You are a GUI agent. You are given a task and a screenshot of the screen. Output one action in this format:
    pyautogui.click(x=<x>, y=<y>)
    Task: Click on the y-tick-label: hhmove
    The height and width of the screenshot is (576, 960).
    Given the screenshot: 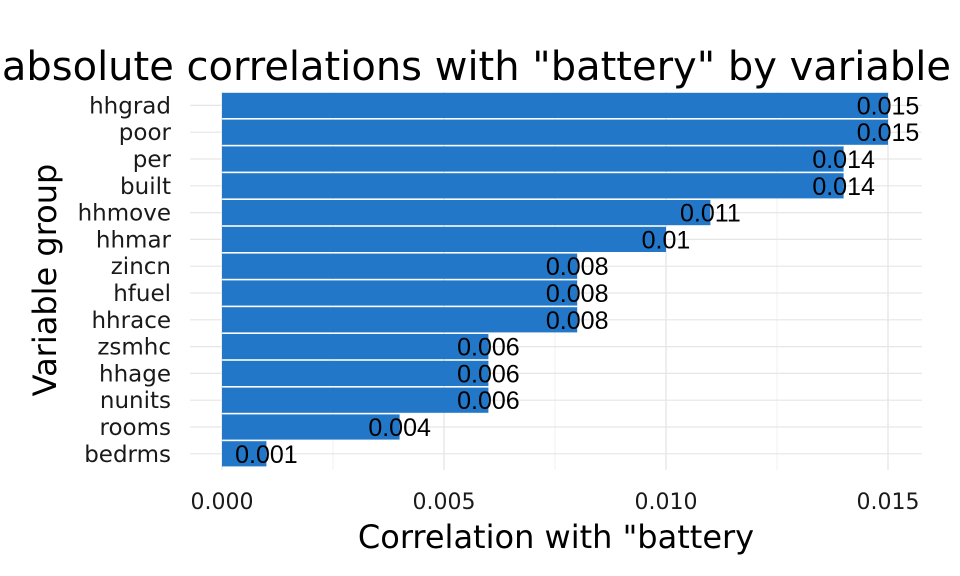 What is the action you would take?
    pyautogui.click(x=124, y=214)
    